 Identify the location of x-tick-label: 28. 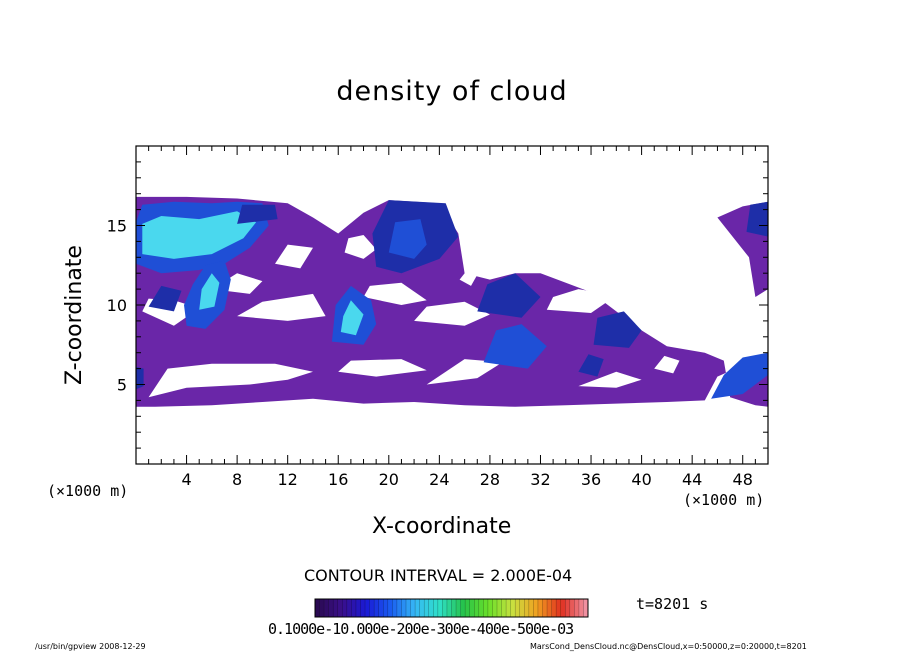
(490, 479).